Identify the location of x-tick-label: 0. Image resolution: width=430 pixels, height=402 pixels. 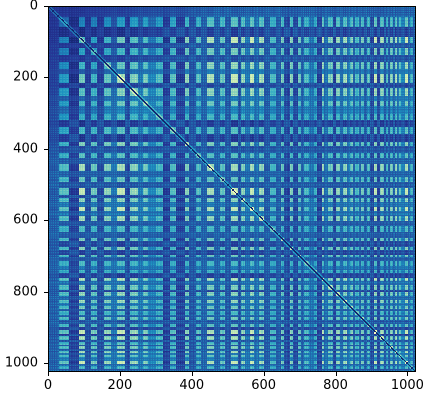
(48, 385).